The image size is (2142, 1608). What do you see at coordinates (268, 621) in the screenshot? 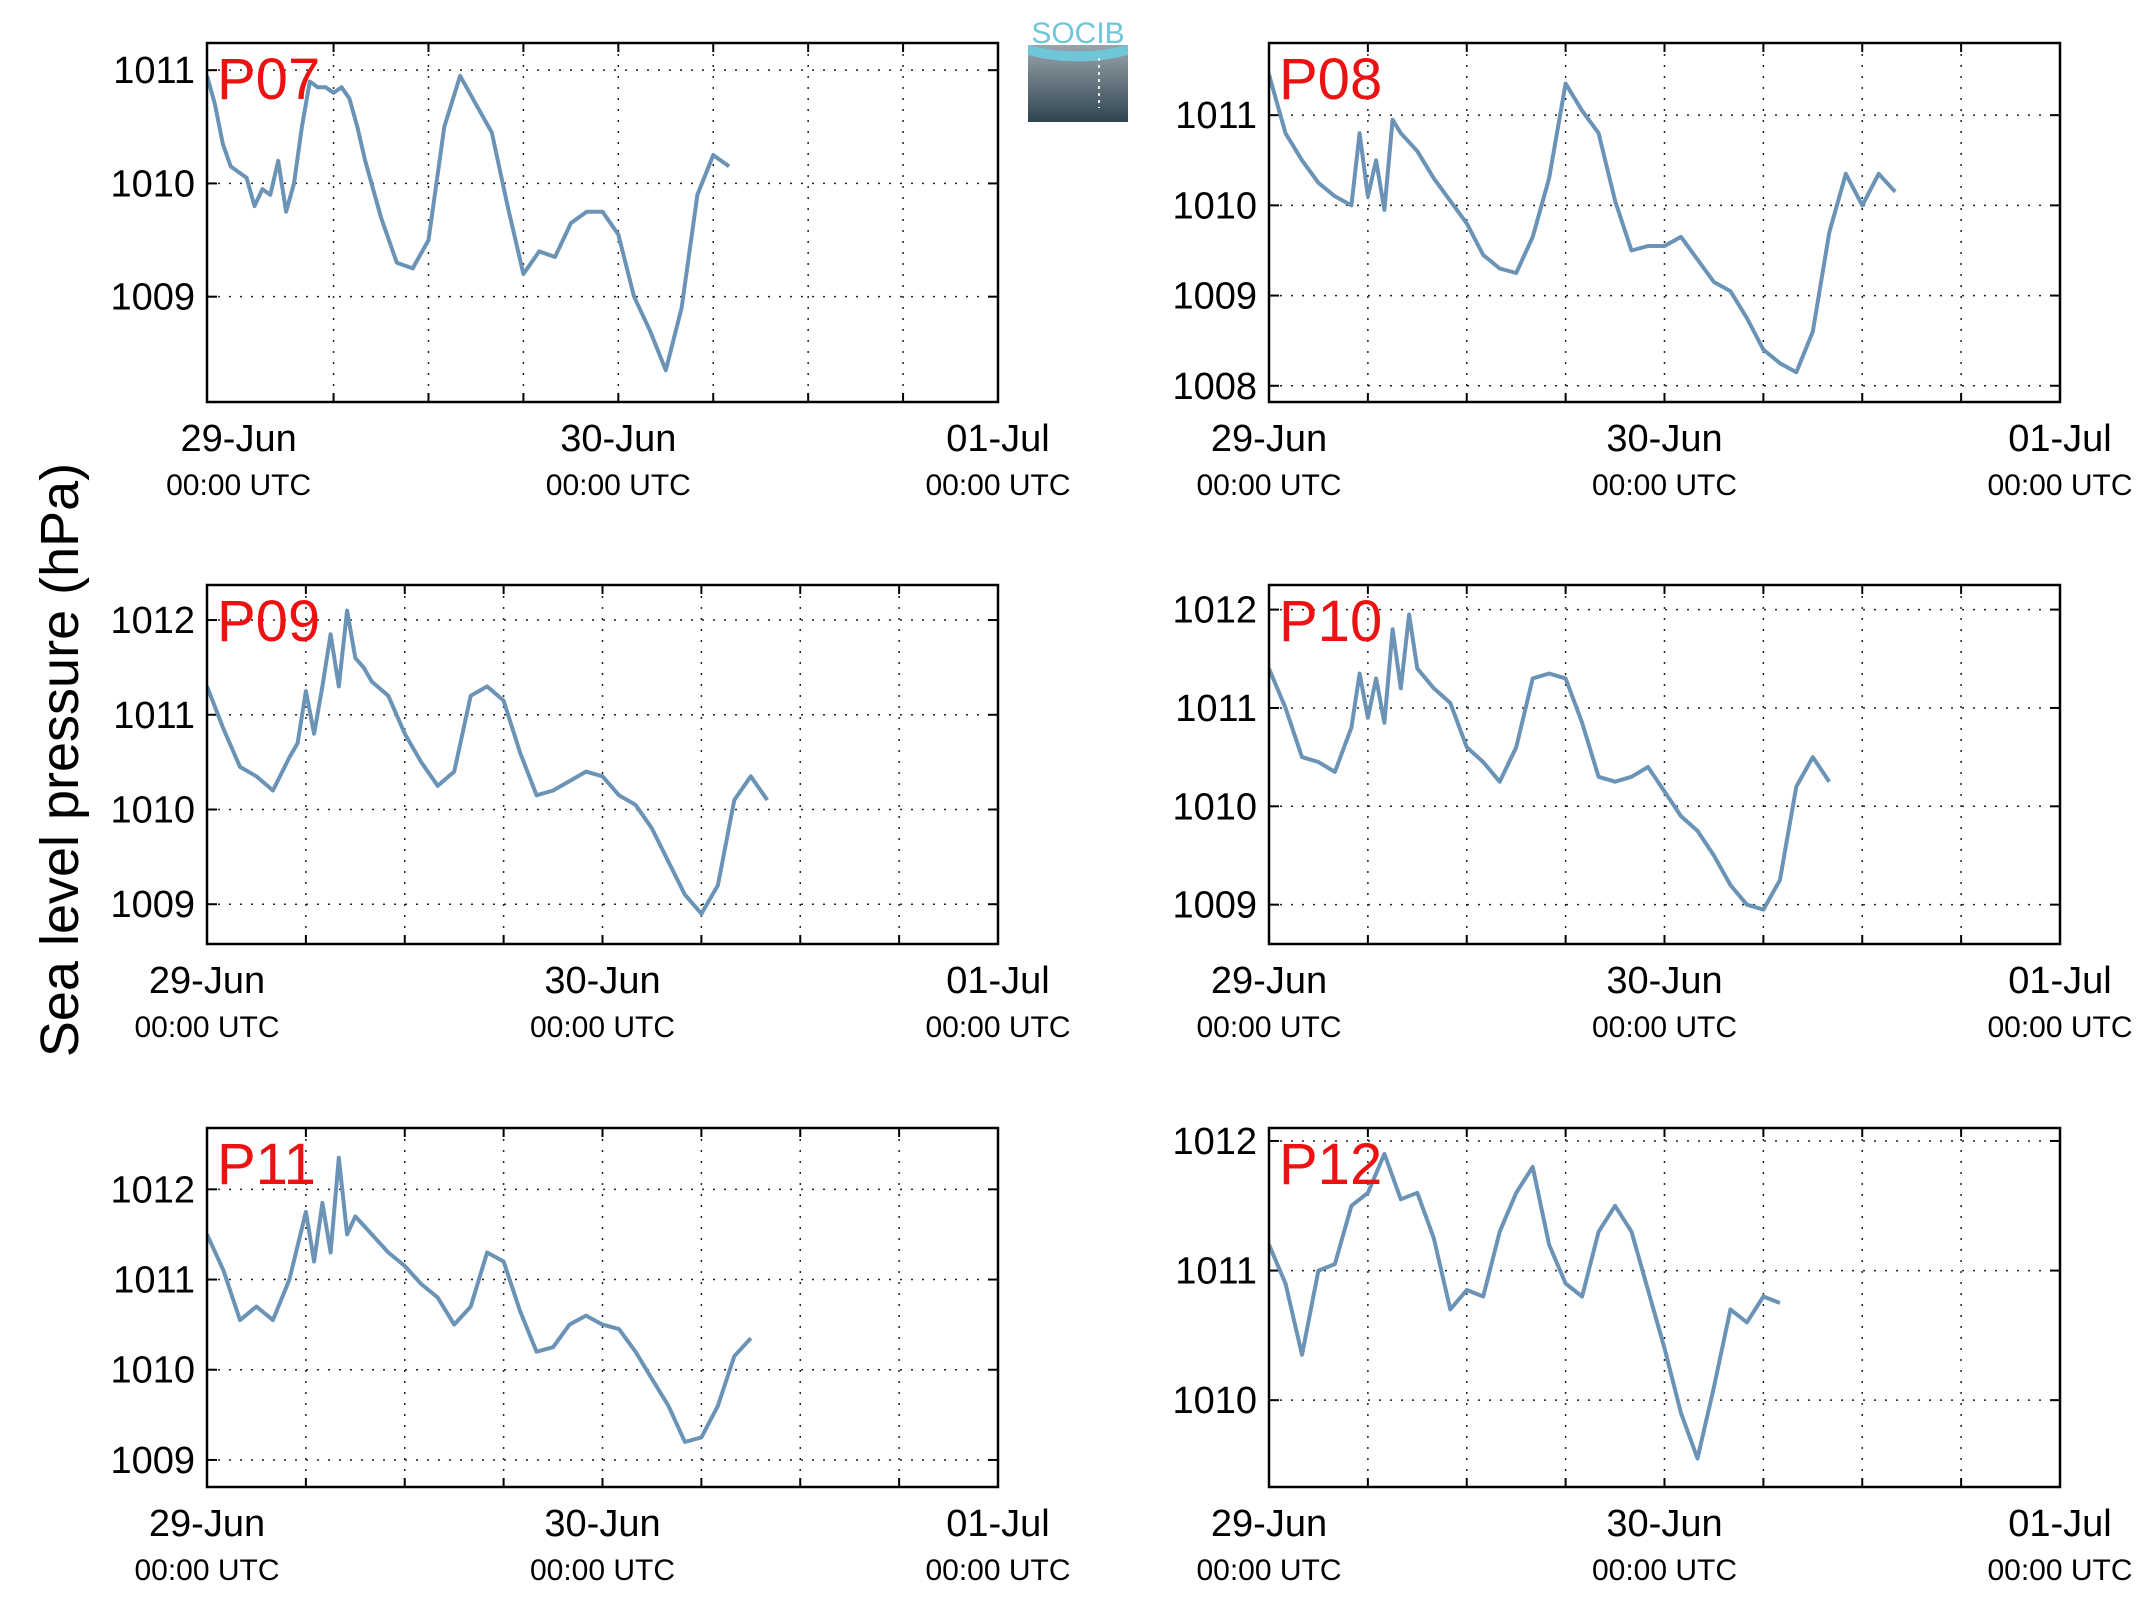
I see `station-label: P09` at bounding box center [268, 621].